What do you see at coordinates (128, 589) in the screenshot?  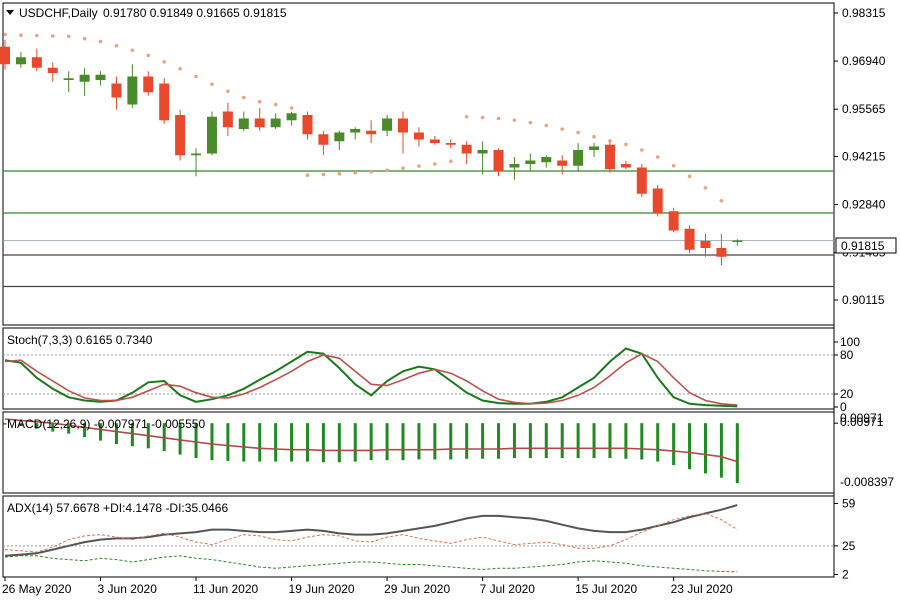 I see `date-tick-label: 3 Jun 2020` at bounding box center [128, 589].